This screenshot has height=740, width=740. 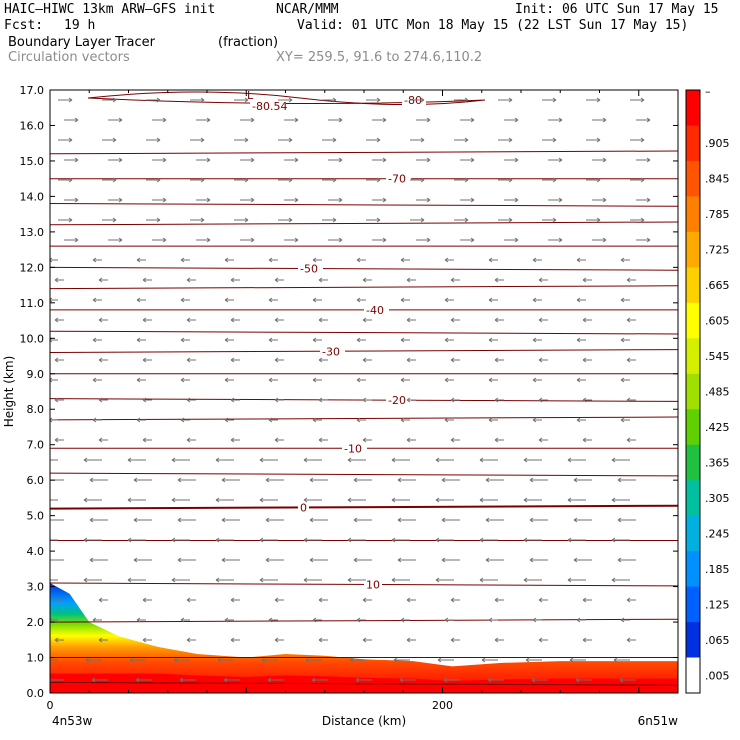 I want to click on y-tick-label: 1.0, so click(x=36, y=658).